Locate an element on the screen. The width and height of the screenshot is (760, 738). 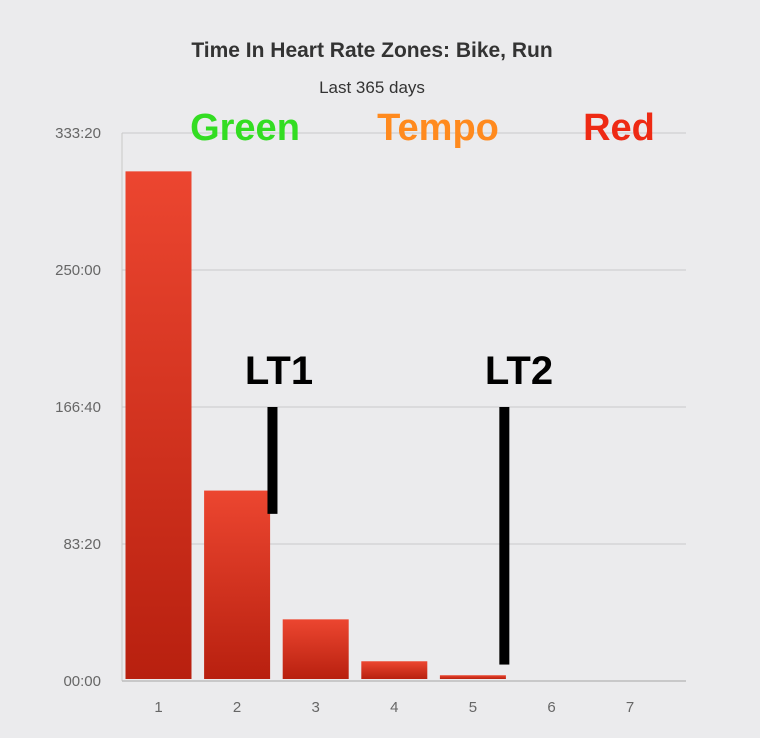
lt1-label: LT1 is located at coordinates (279, 371).